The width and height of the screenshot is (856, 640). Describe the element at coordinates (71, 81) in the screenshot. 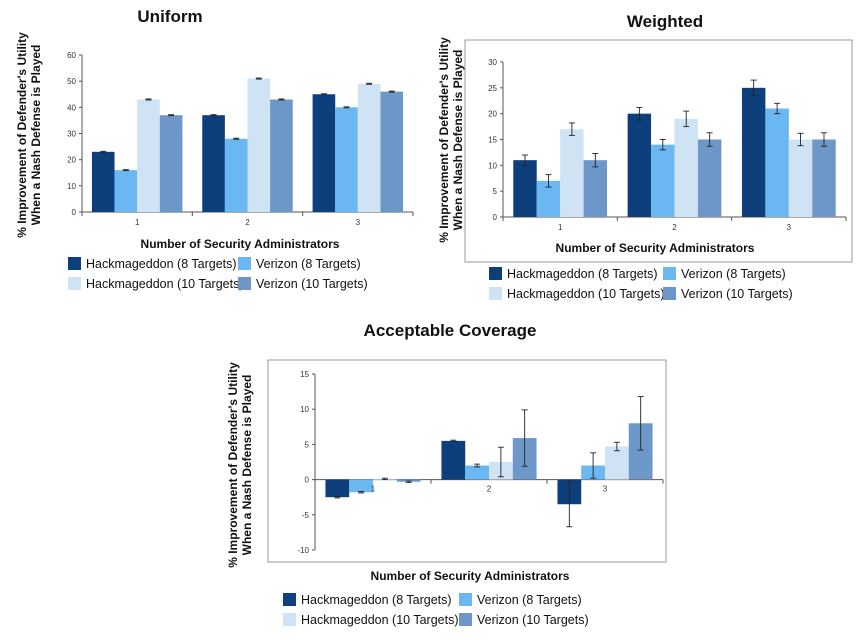

I see `y-tick-label: 50` at that location.